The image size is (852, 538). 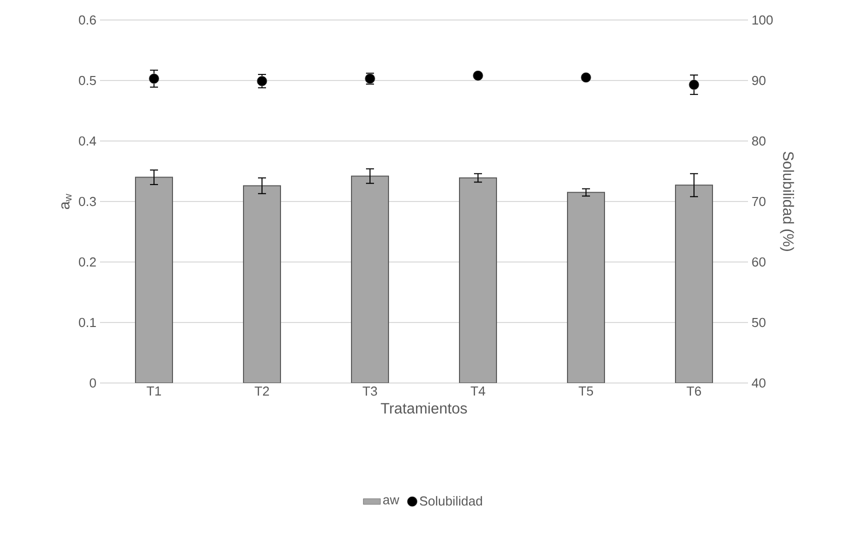 I want to click on y-tick-label: 0.4, so click(x=87, y=141).